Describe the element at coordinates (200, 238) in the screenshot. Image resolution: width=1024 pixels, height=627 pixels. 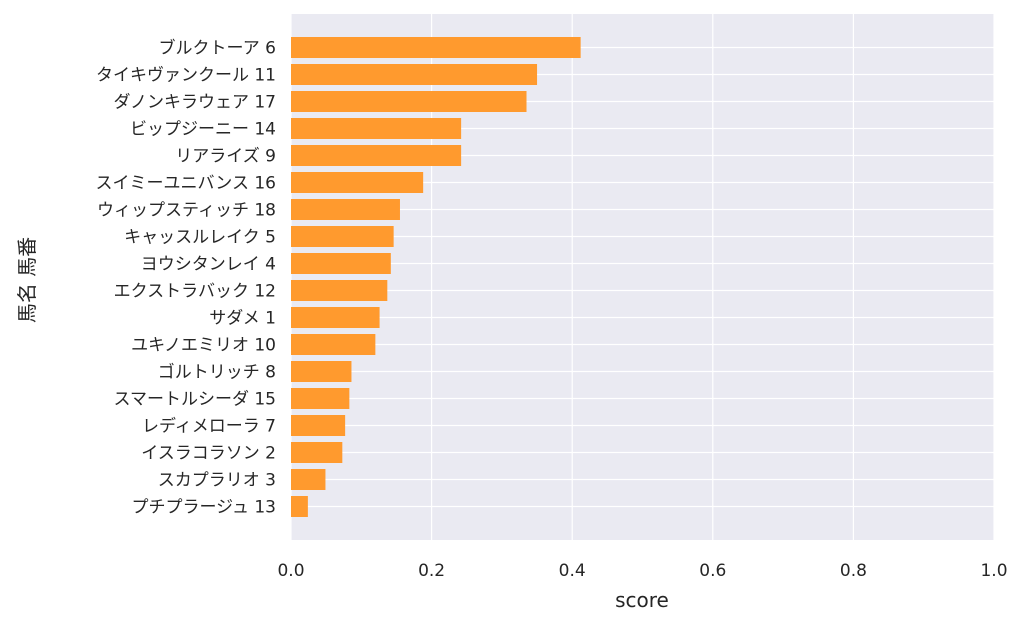
I see `y-tick-label: キャッスルレイク 5` at that location.